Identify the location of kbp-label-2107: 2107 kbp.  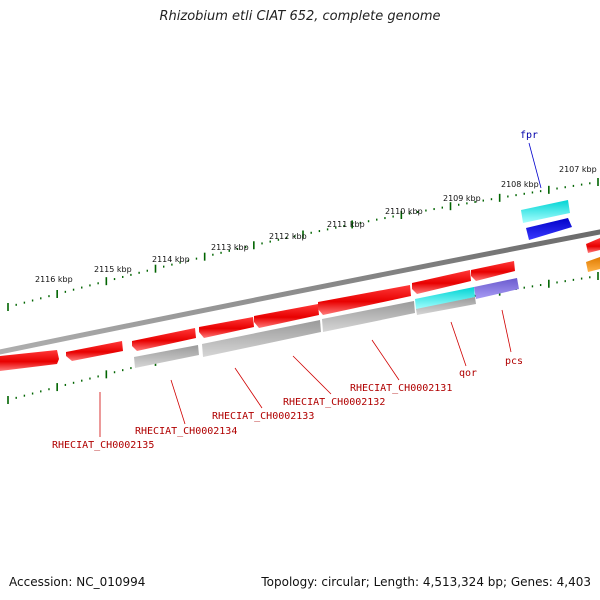
(578, 169).